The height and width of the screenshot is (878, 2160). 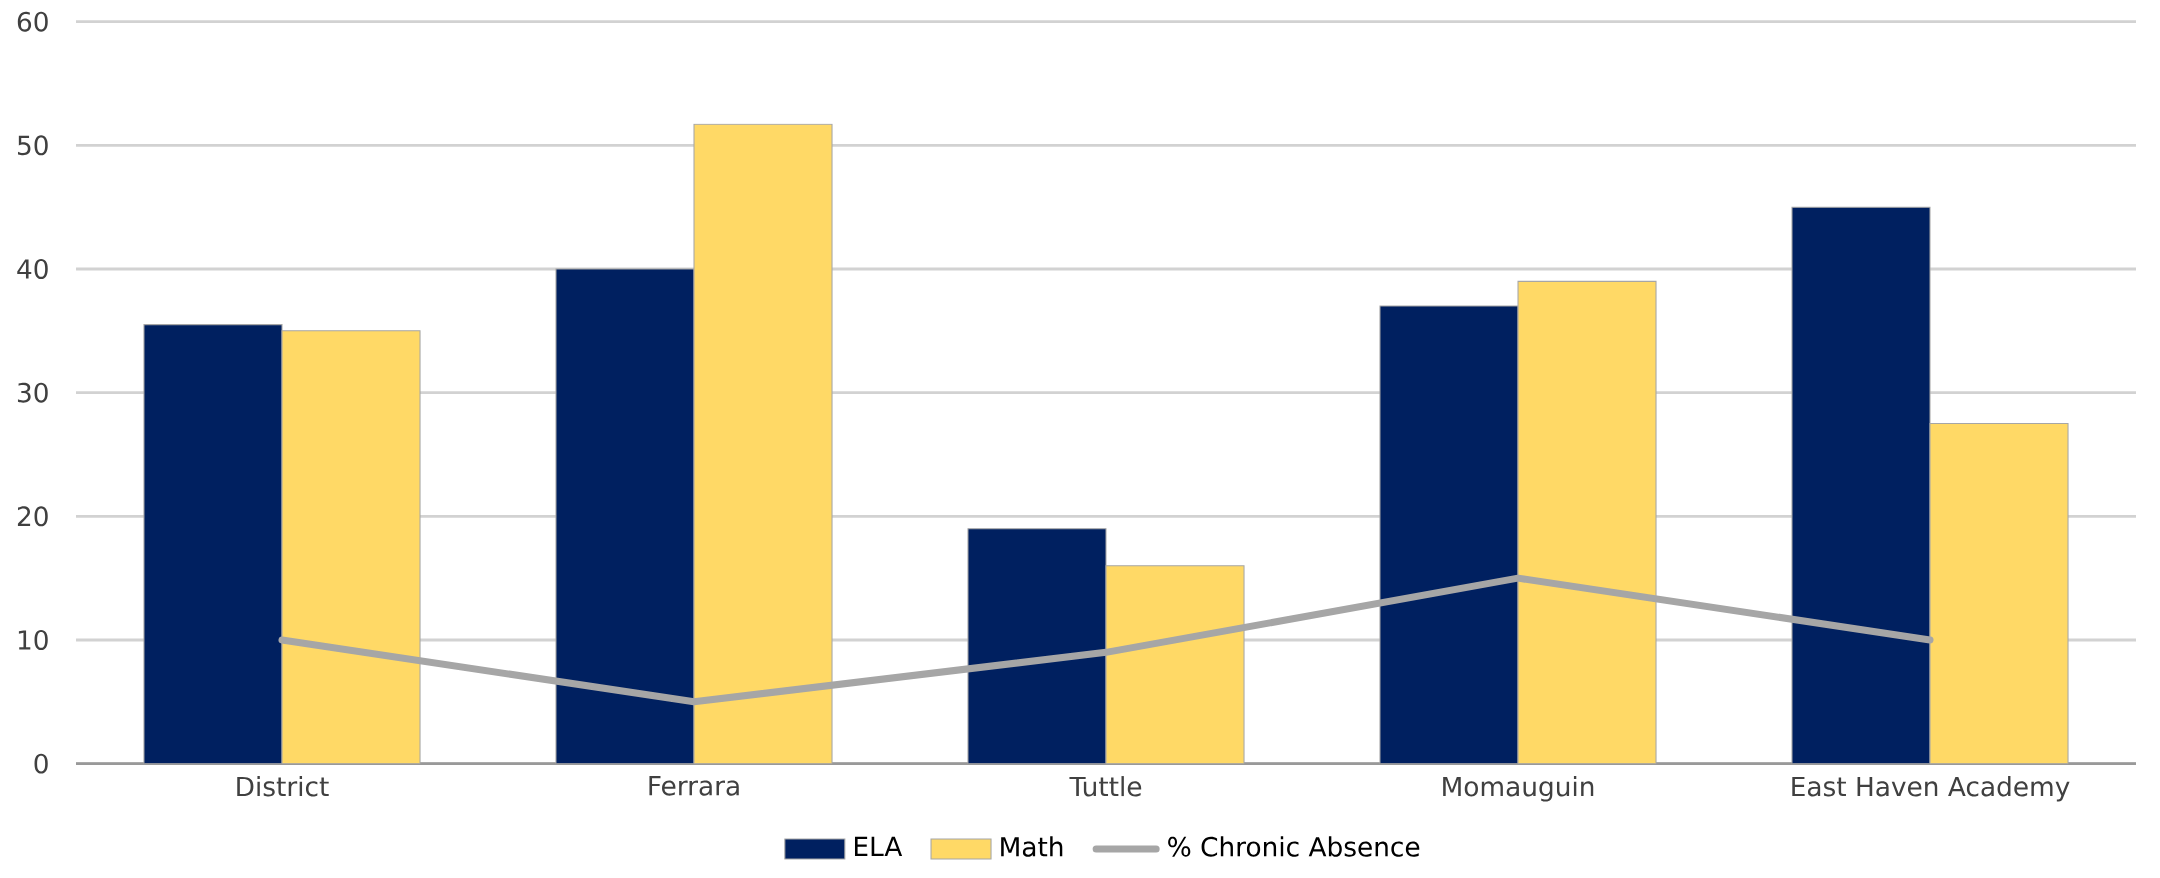 What do you see at coordinates (694, 786) in the screenshot?
I see `x-tick-label: Ferrara` at bounding box center [694, 786].